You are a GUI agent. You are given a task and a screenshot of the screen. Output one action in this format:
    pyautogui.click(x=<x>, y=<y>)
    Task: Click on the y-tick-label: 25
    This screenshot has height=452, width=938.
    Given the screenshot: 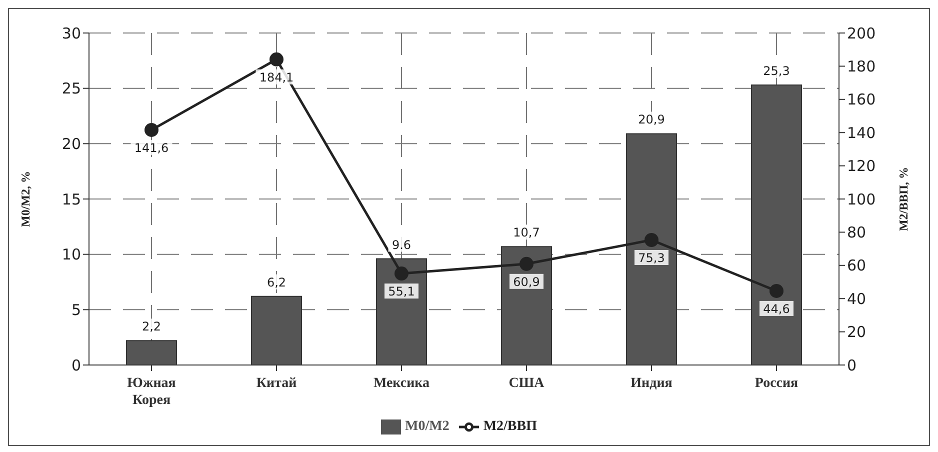 What is the action you would take?
    pyautogui.click(x=71, y=89)
    